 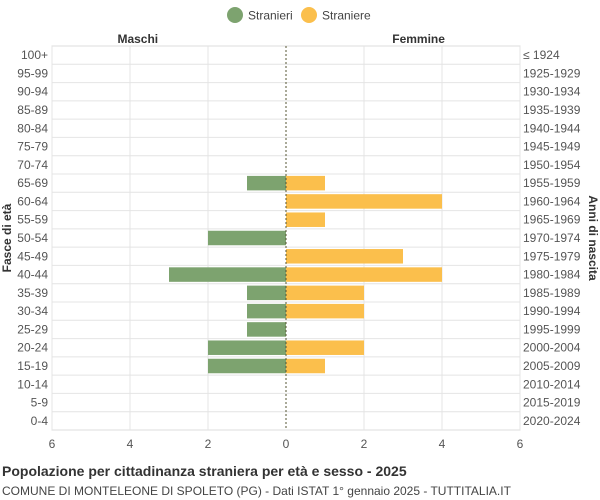 What do you see at coordinates (32, 92) in the screenshot?
I see `age-label-90-94: 90-94` at bounding box center [32, 92].